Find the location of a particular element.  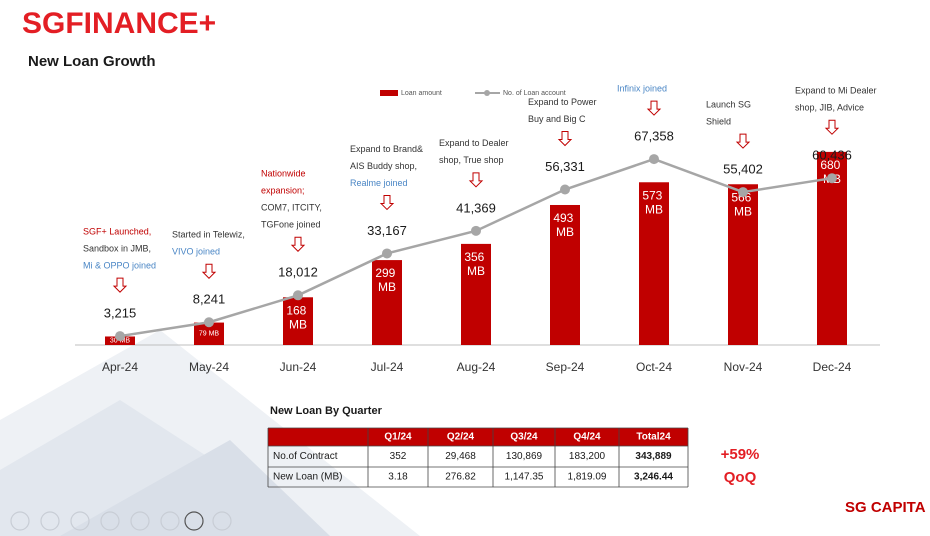

column-header: Q3/24 is located at coordinates (524, 437).